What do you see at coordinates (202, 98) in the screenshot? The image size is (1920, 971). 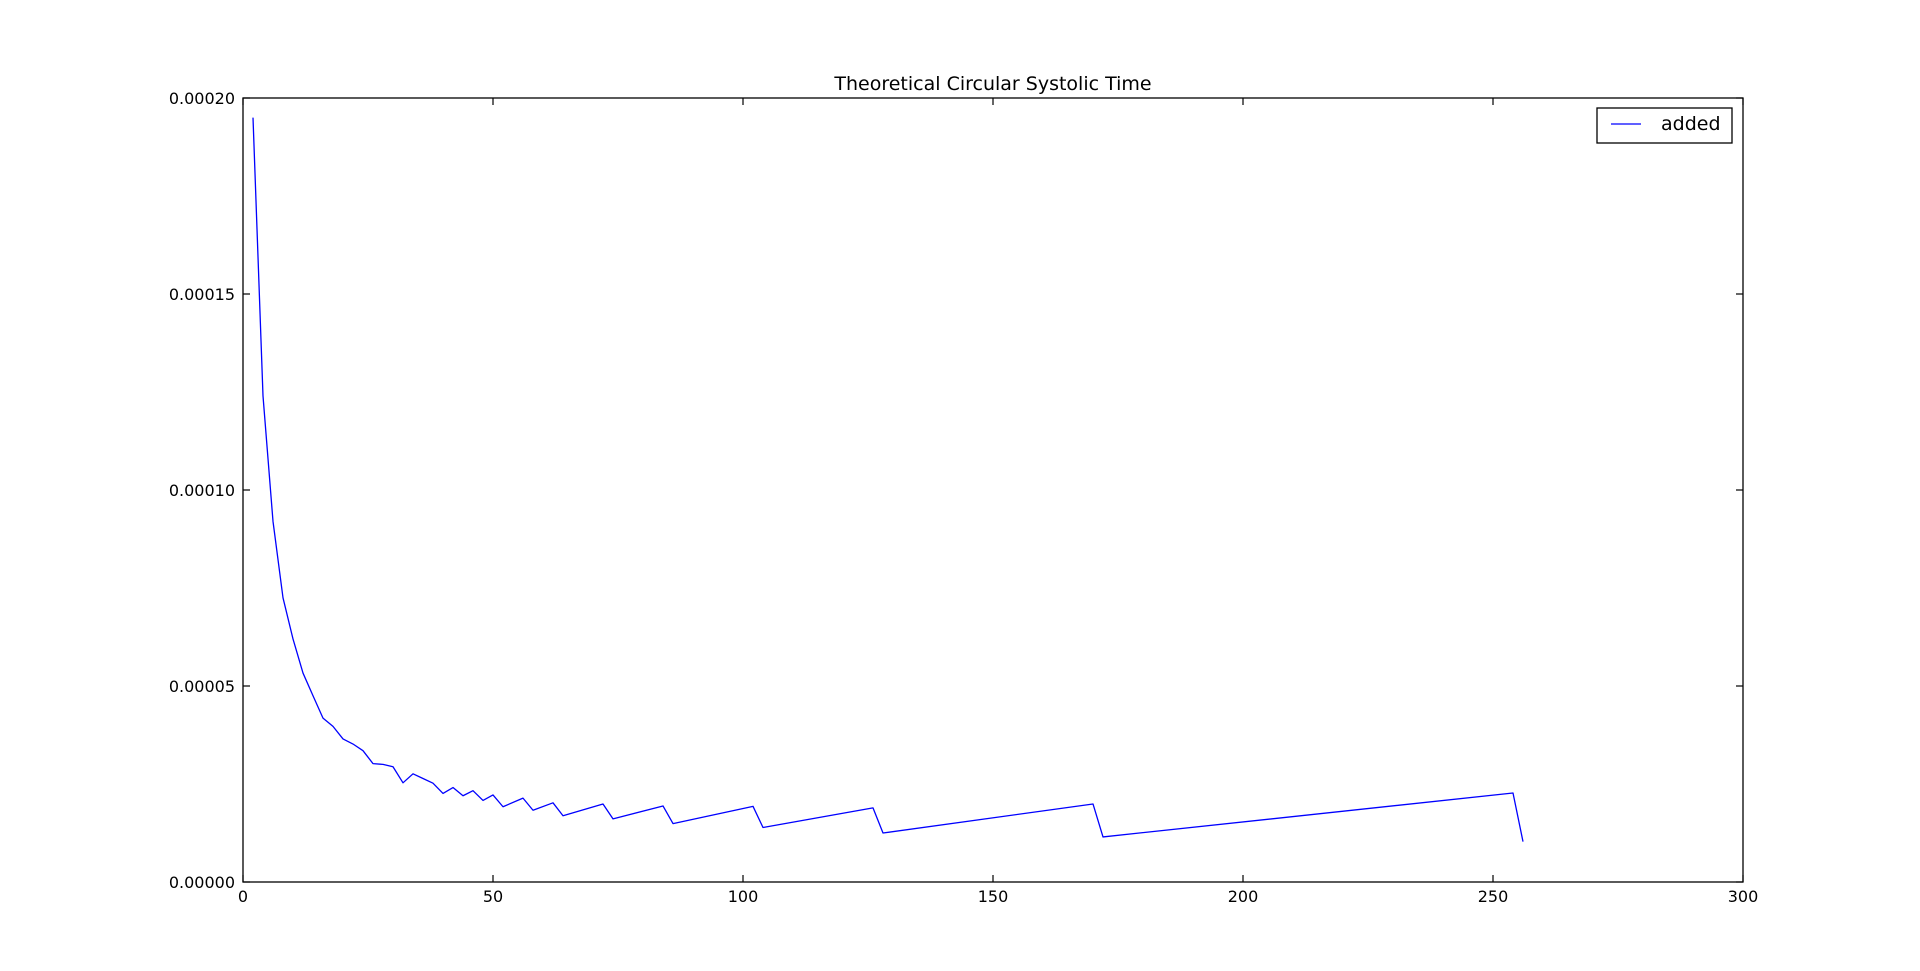 I see `y-tick-label: 0.00020` at bounding box center [202, 98].